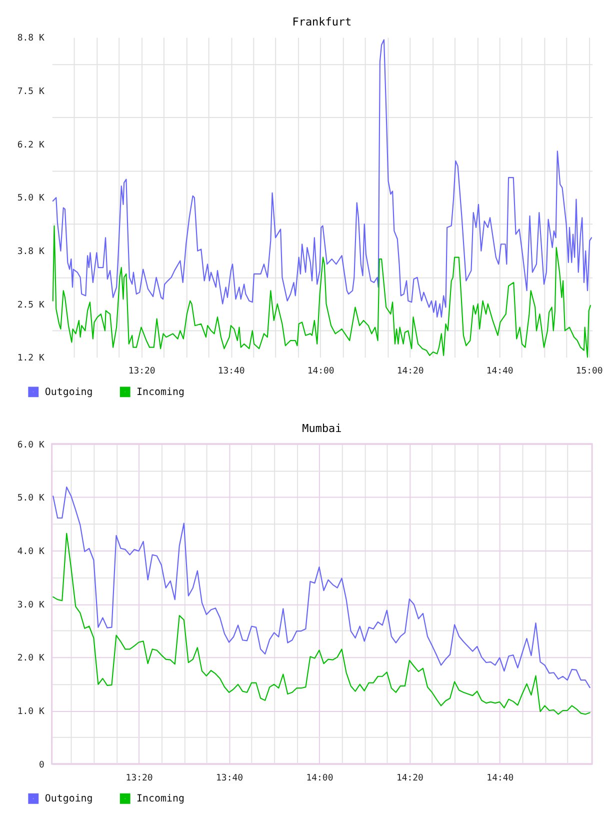 The image size is (608, 816). What do you see at coordinates (322, 428) in the screenshot?
I see `chart-title: Mumbai` at bounding box center [322, 428].